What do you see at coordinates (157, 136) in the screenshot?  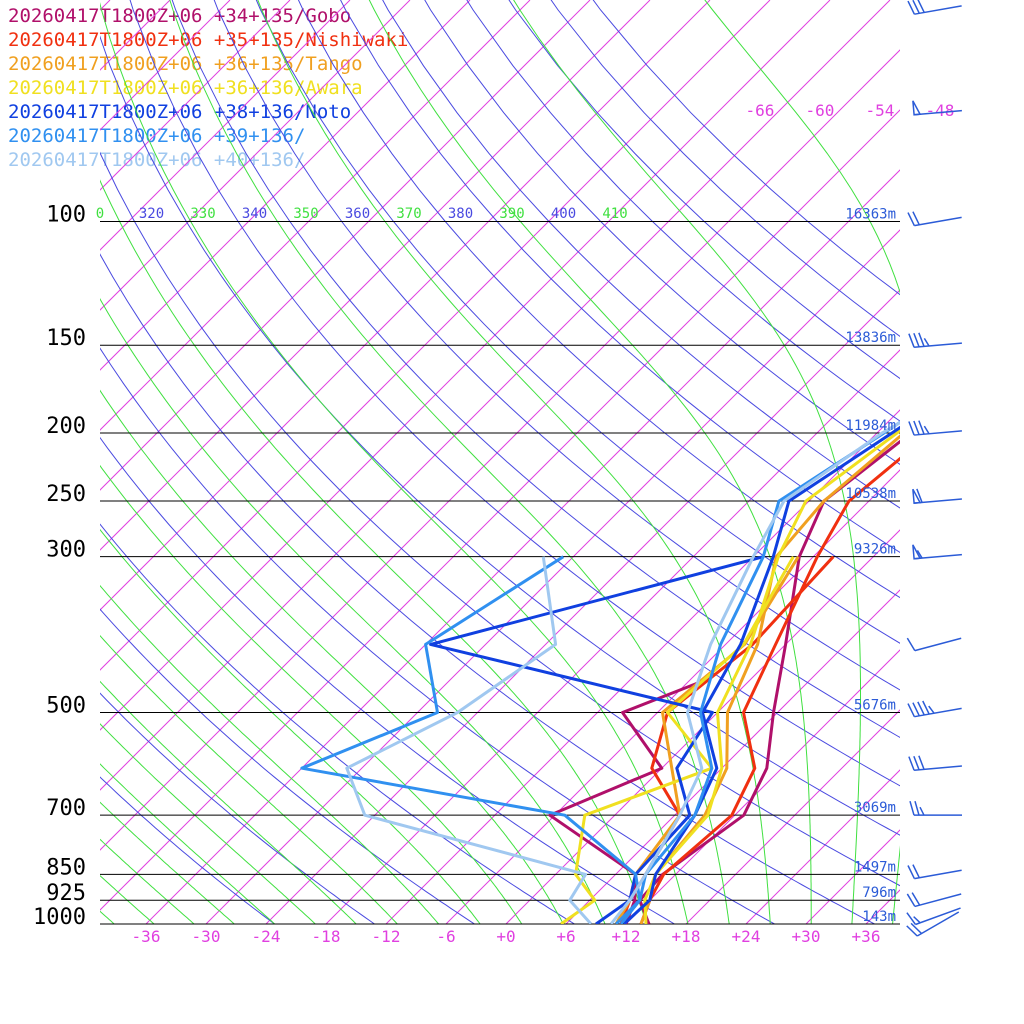 I see `legend-item: 20260417T1800Z+06 +39+136/` at bounding box center [157, 136].